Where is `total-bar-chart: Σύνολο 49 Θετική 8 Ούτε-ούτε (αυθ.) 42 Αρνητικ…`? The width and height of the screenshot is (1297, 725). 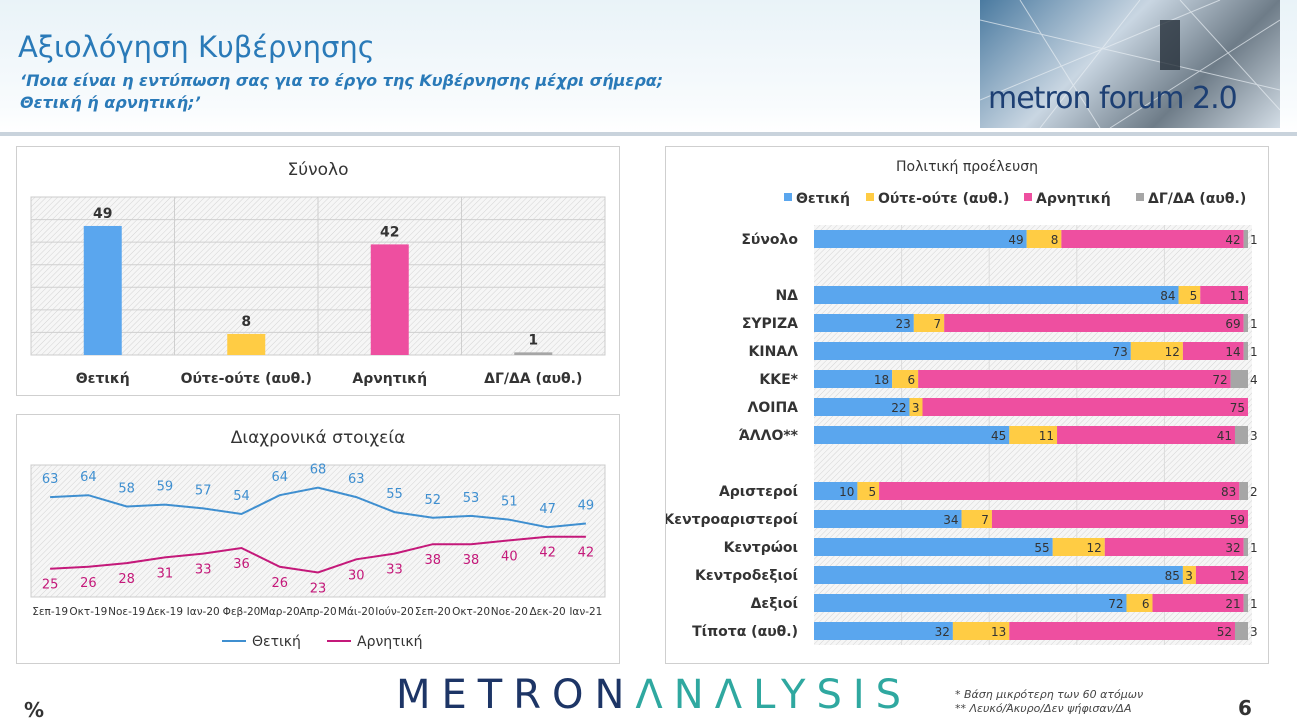 total-bar-chart: Σύνολο 49 Θετική 8 Ούτε-ούτε (αυθ.) 42 Αρνητικ… is located at coordinates (318, 273).